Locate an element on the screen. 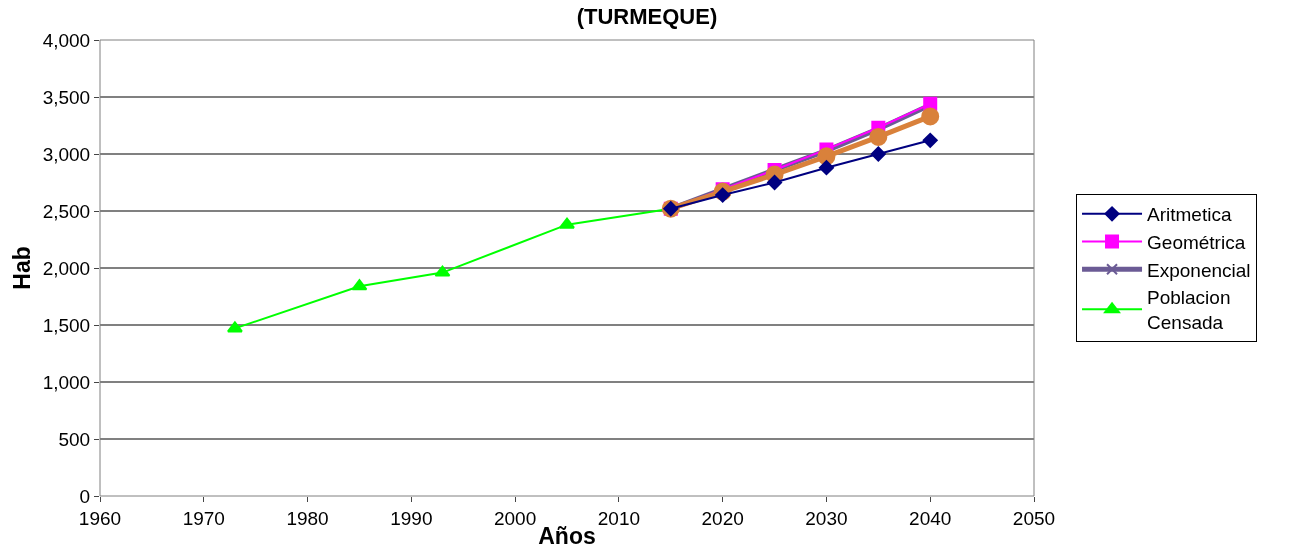 This screenshot has width=1294, height=556. x-tick-label: 1960 is located at coordinates (100, 518).